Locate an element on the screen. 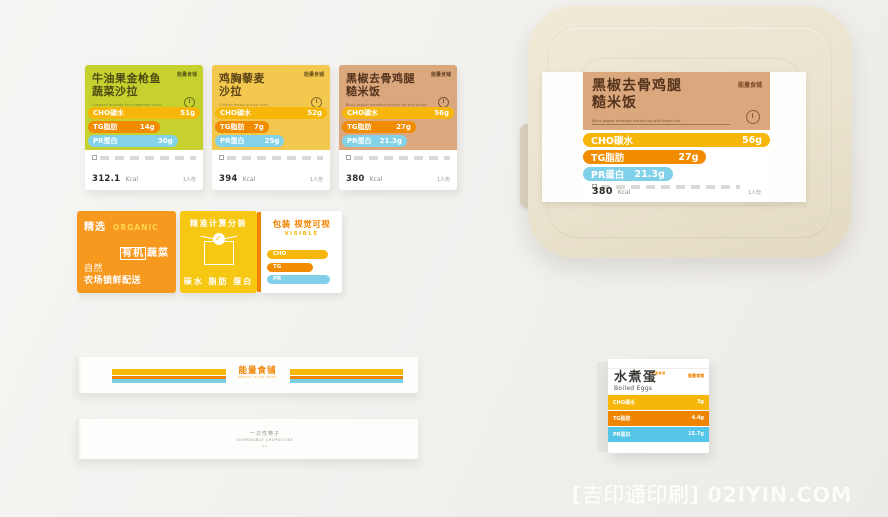 The height and width of the screenshot is (517, 888). organic-line4: 农场锁鲜配送 is located at coordinates (113, 280).